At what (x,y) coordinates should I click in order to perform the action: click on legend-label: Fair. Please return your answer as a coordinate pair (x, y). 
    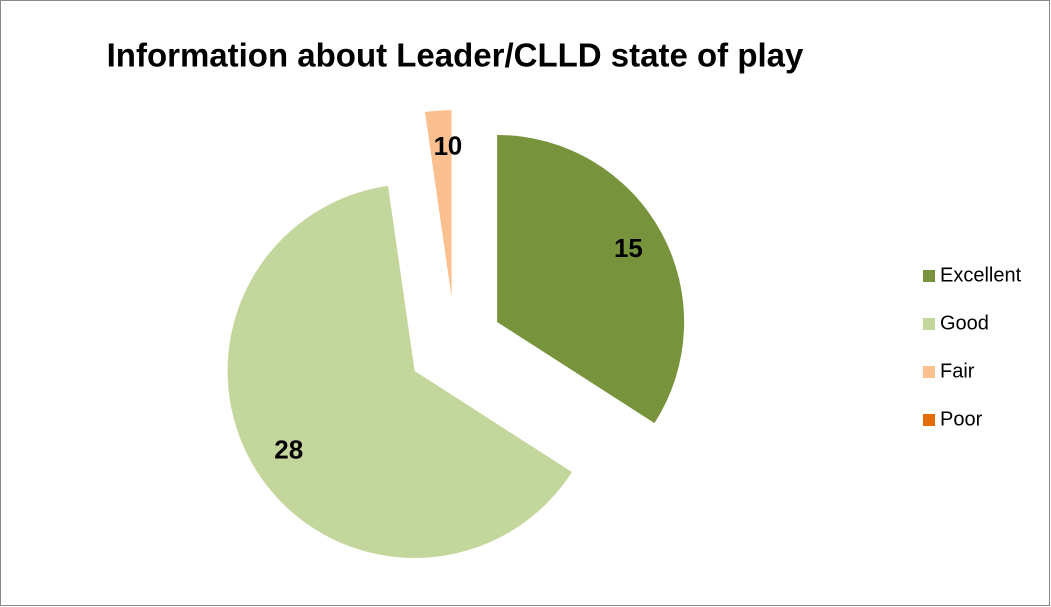
    Looking at the image, I should click on (957, 371).